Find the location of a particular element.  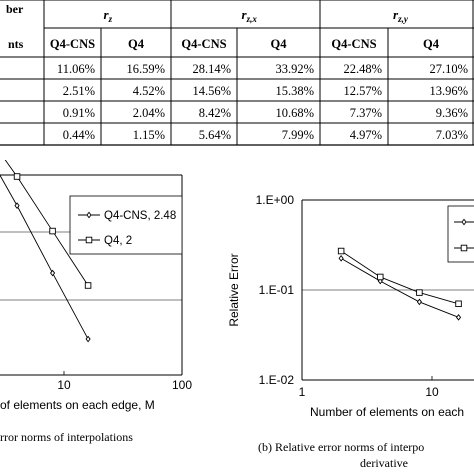

table-cell: 13.96% is located at coordinates (448, 91).